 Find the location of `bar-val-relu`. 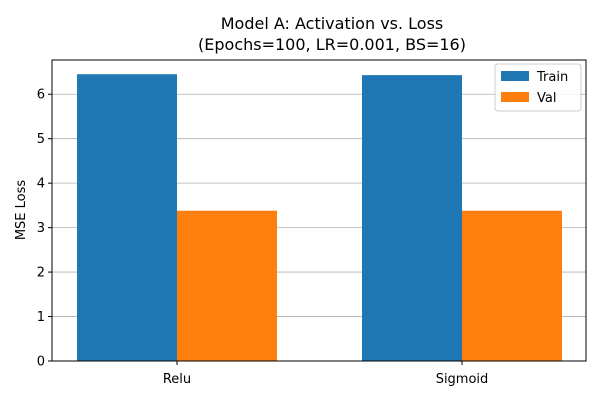

bar-val-relu is located at coordinates (227, 285).